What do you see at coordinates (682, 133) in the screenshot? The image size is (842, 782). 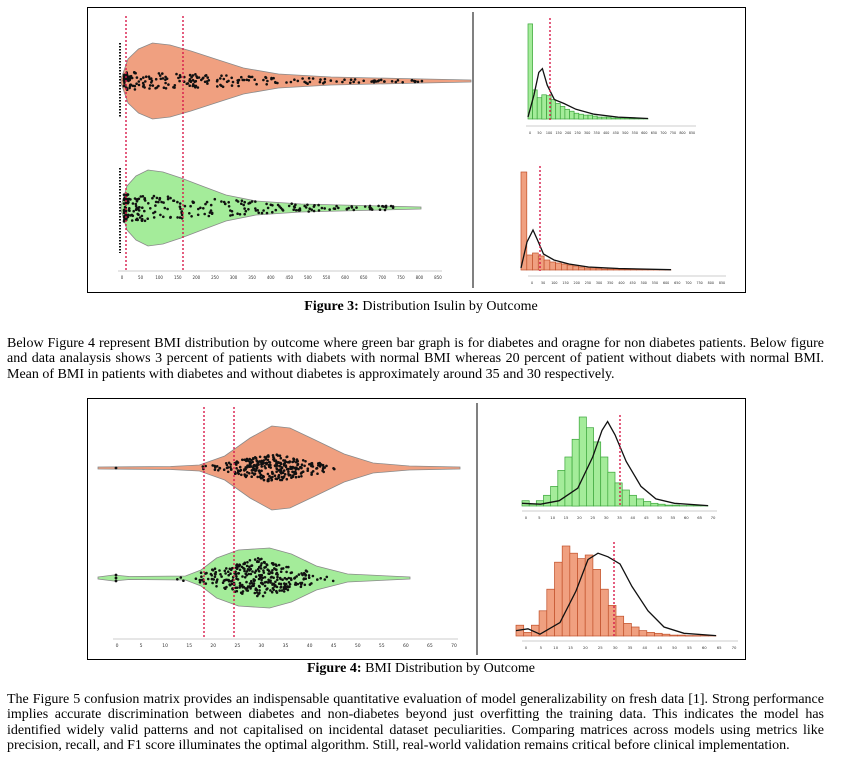 I see `x-tick-label: 800` at bounding box center [682, 133].